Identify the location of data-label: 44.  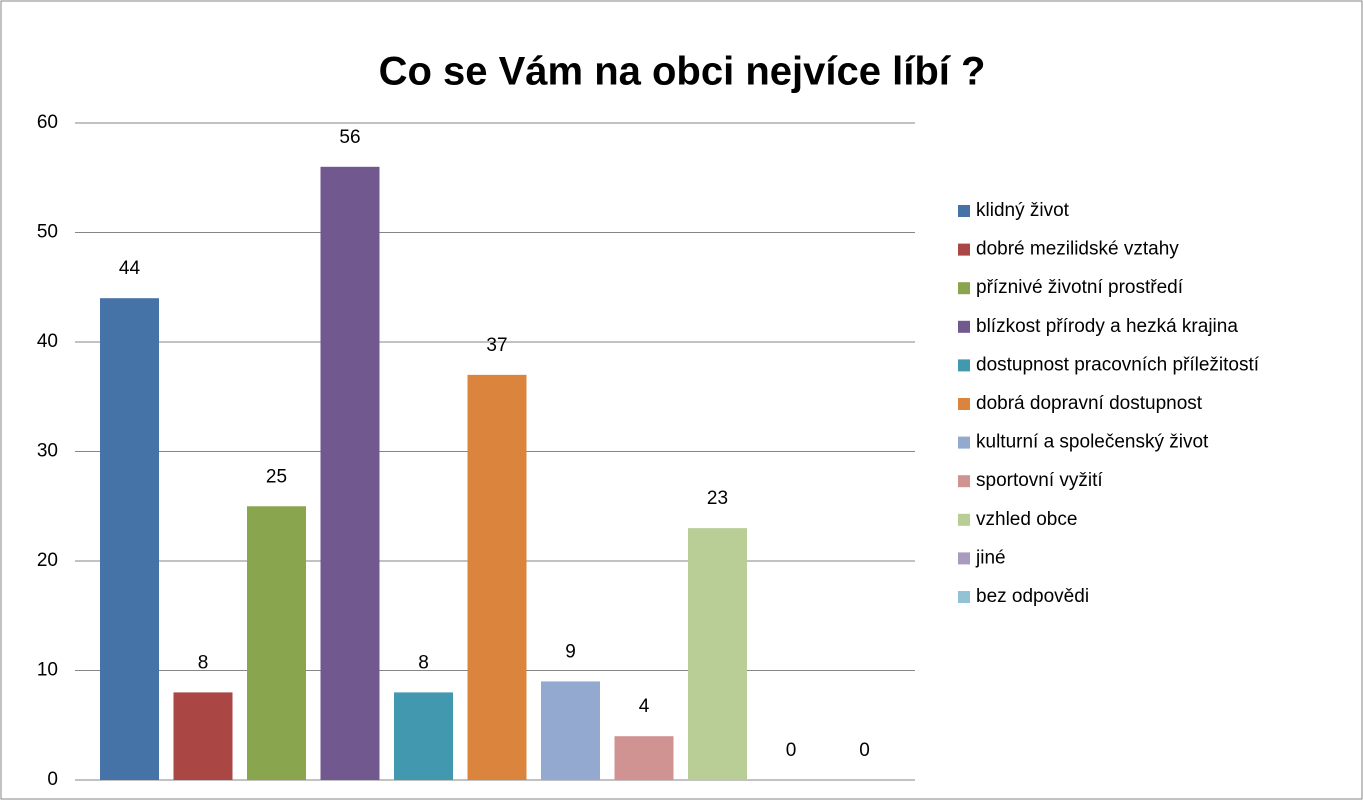
(130, 268).